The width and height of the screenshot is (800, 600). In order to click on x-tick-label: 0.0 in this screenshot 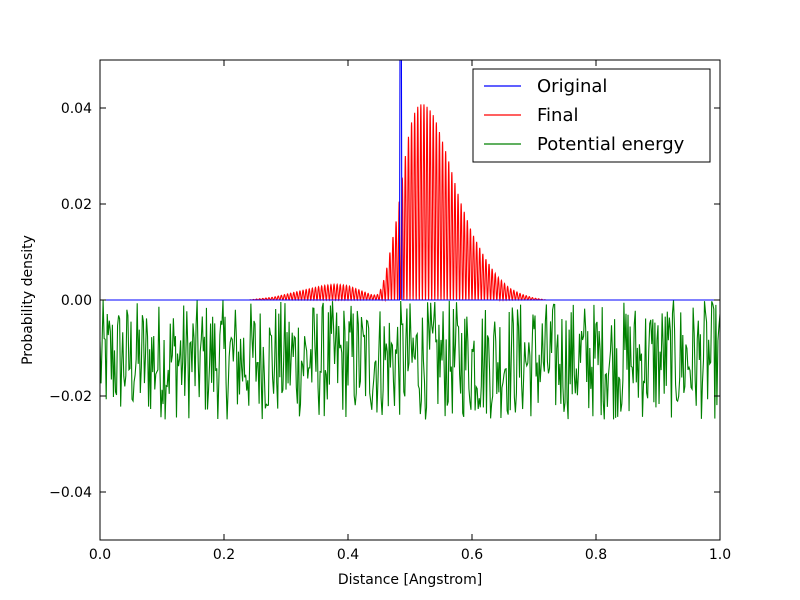, I will do `click(100, 555)`.